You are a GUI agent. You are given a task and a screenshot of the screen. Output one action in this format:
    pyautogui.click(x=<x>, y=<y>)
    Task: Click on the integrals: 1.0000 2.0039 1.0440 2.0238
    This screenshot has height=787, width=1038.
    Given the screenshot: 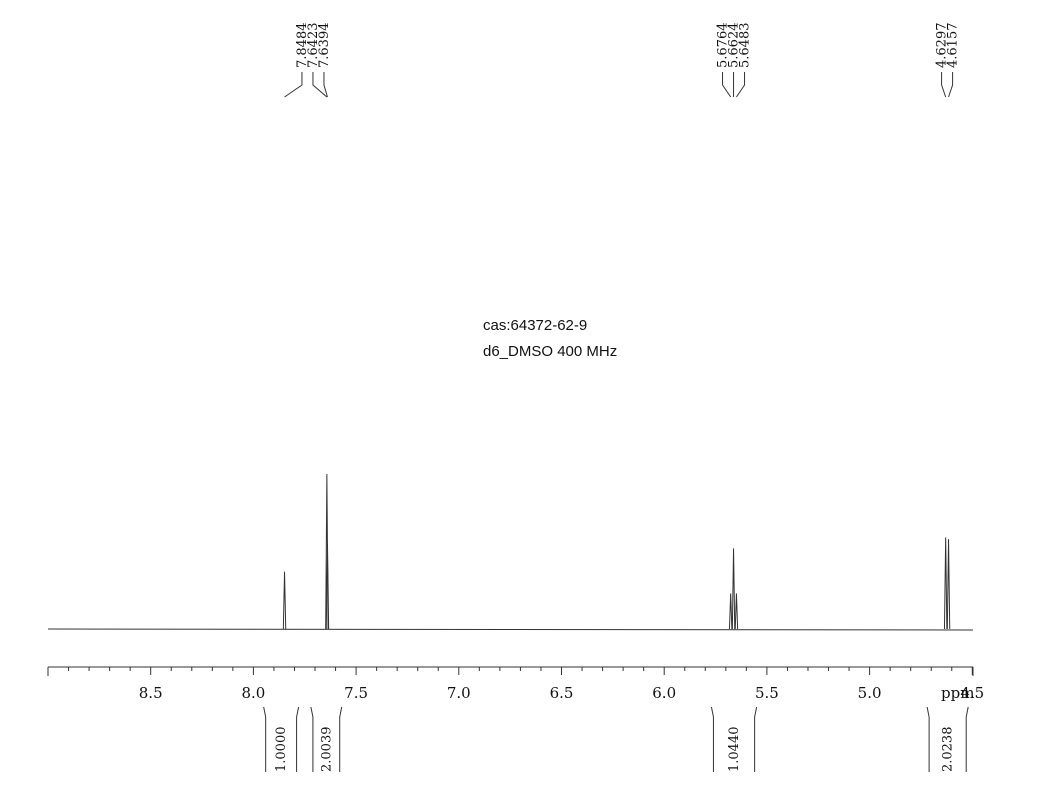 What is the action you would take?
    pyautogui.click(x=616, y=739)
    